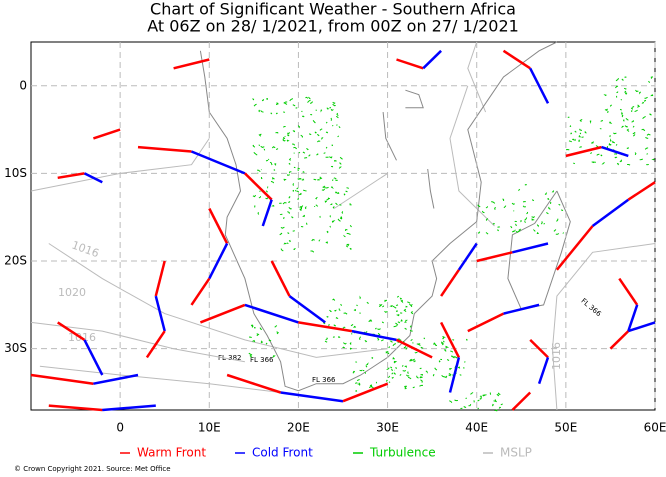 The width and height of the screenshot is (666, 477). I want to click on legend-label: Turbulence, so click(402, 453).